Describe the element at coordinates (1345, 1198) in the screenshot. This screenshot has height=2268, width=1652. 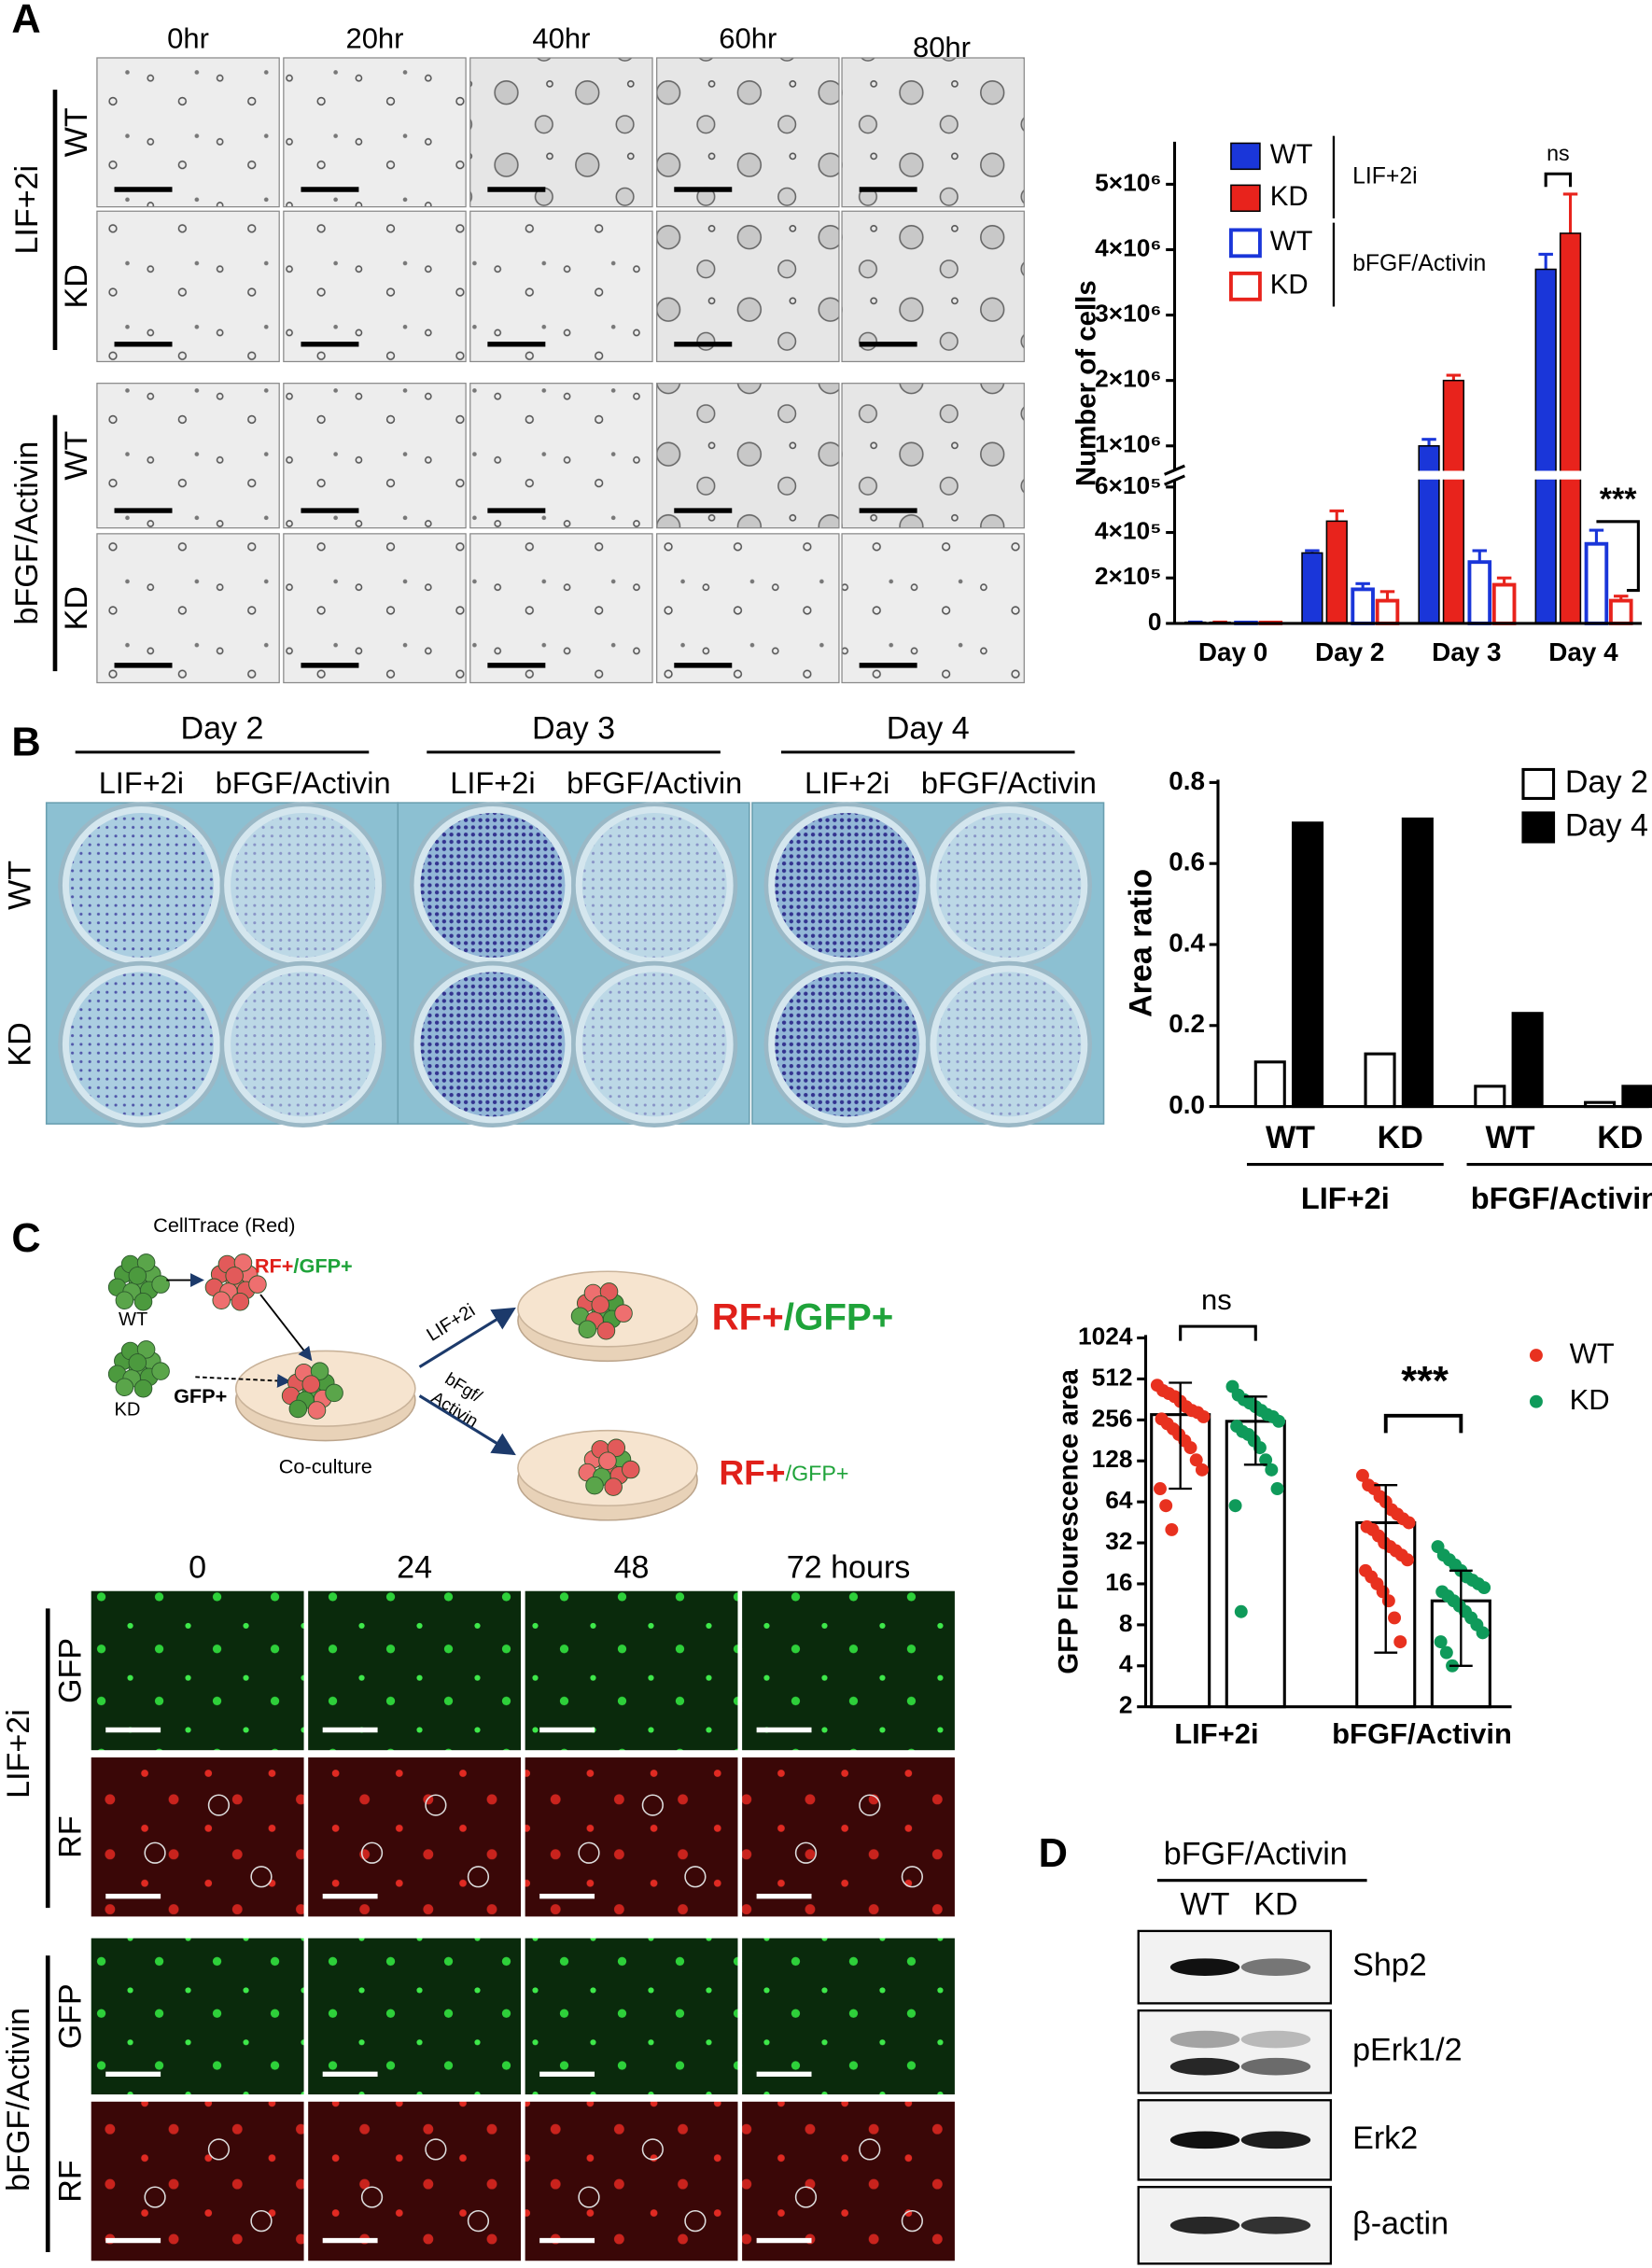
I see `group-label: LIF+2i` at that location.